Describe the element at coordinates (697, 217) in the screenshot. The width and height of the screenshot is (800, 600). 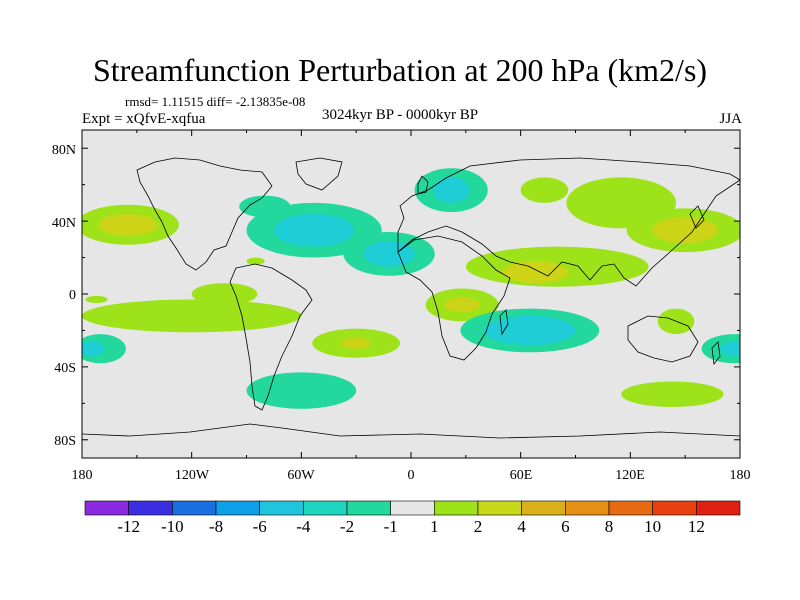
I see `coast-japan` at that location.